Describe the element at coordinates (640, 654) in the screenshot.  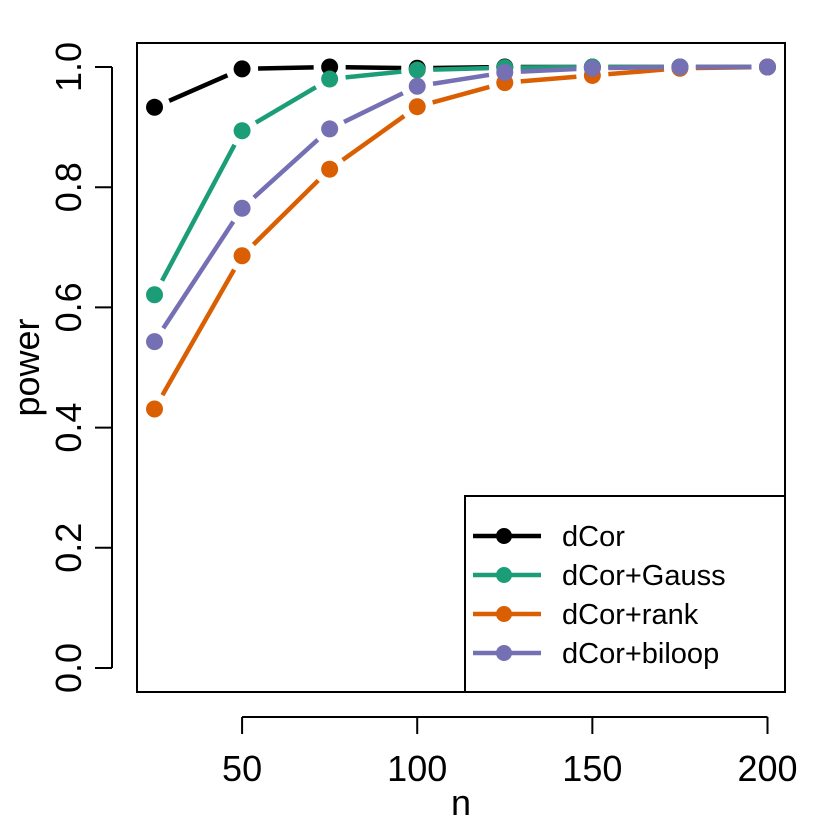
I see `legend-label: dCor+biloop` at that location.